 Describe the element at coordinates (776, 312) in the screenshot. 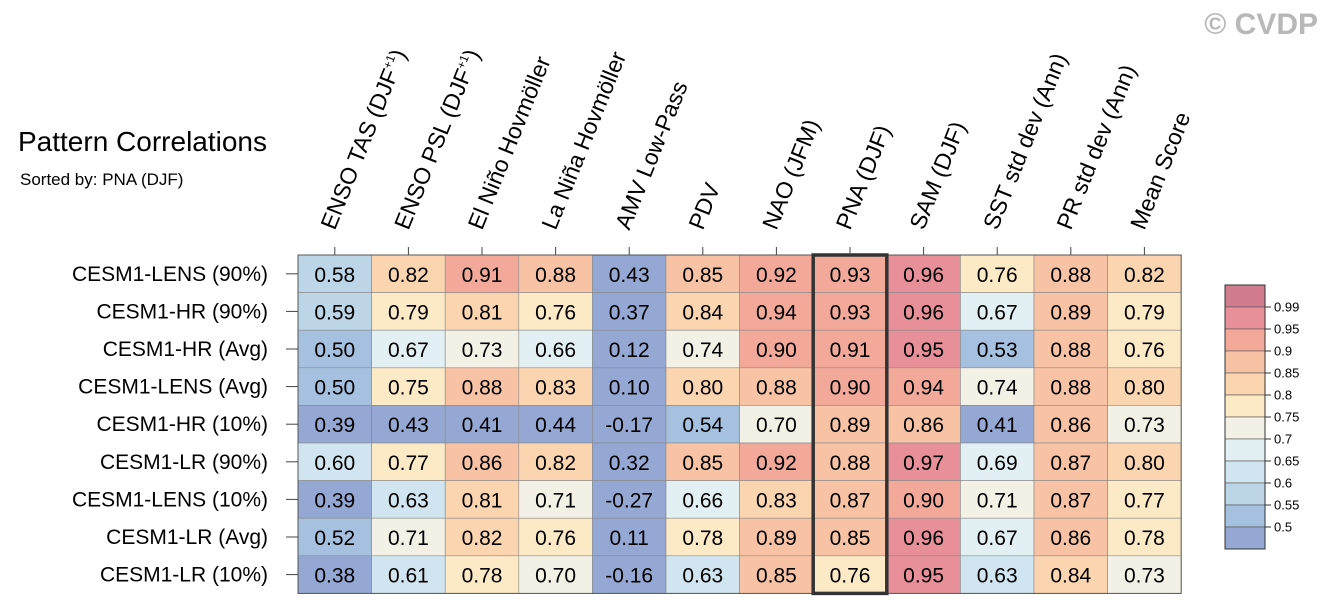

I see `cell-value-label: 0.94` at that location.